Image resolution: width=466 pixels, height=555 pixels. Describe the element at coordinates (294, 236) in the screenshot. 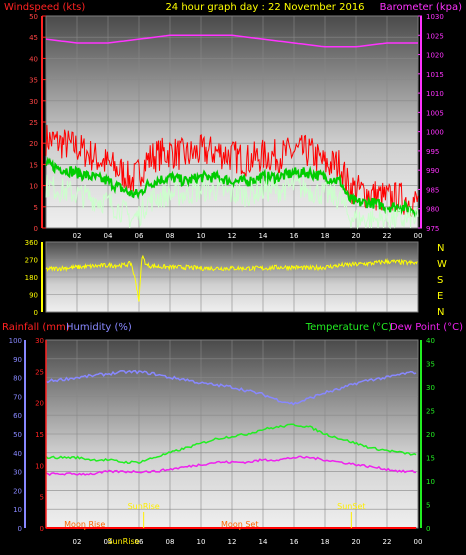

I see `wind-x-tick-label: 16` at that location.